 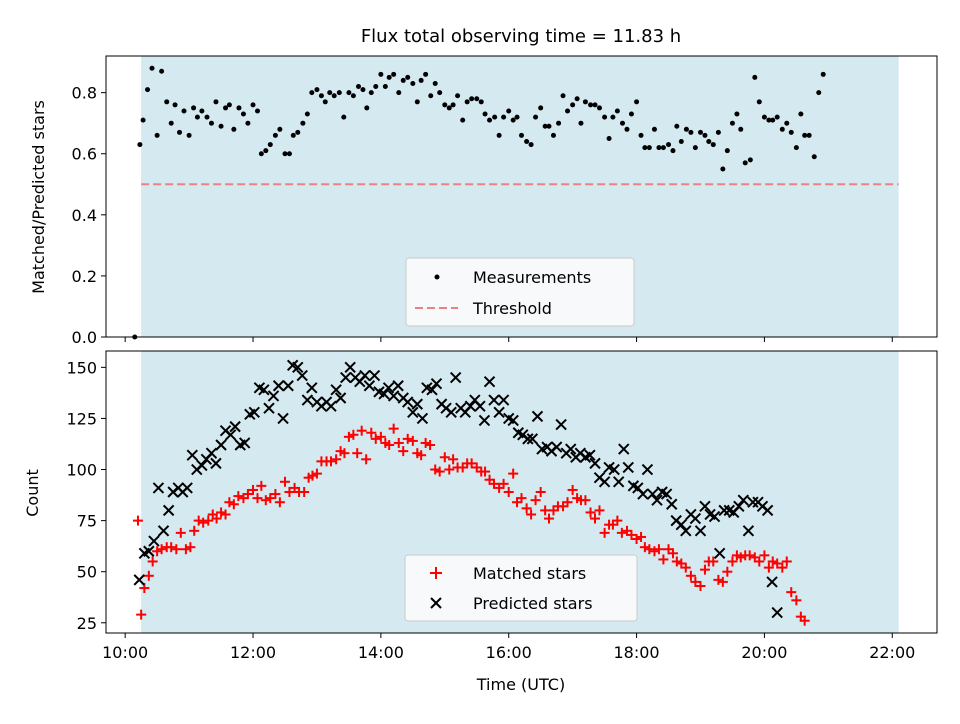 I want to click on bottom-y-tick-label: 75, so click(x=87, y=521).